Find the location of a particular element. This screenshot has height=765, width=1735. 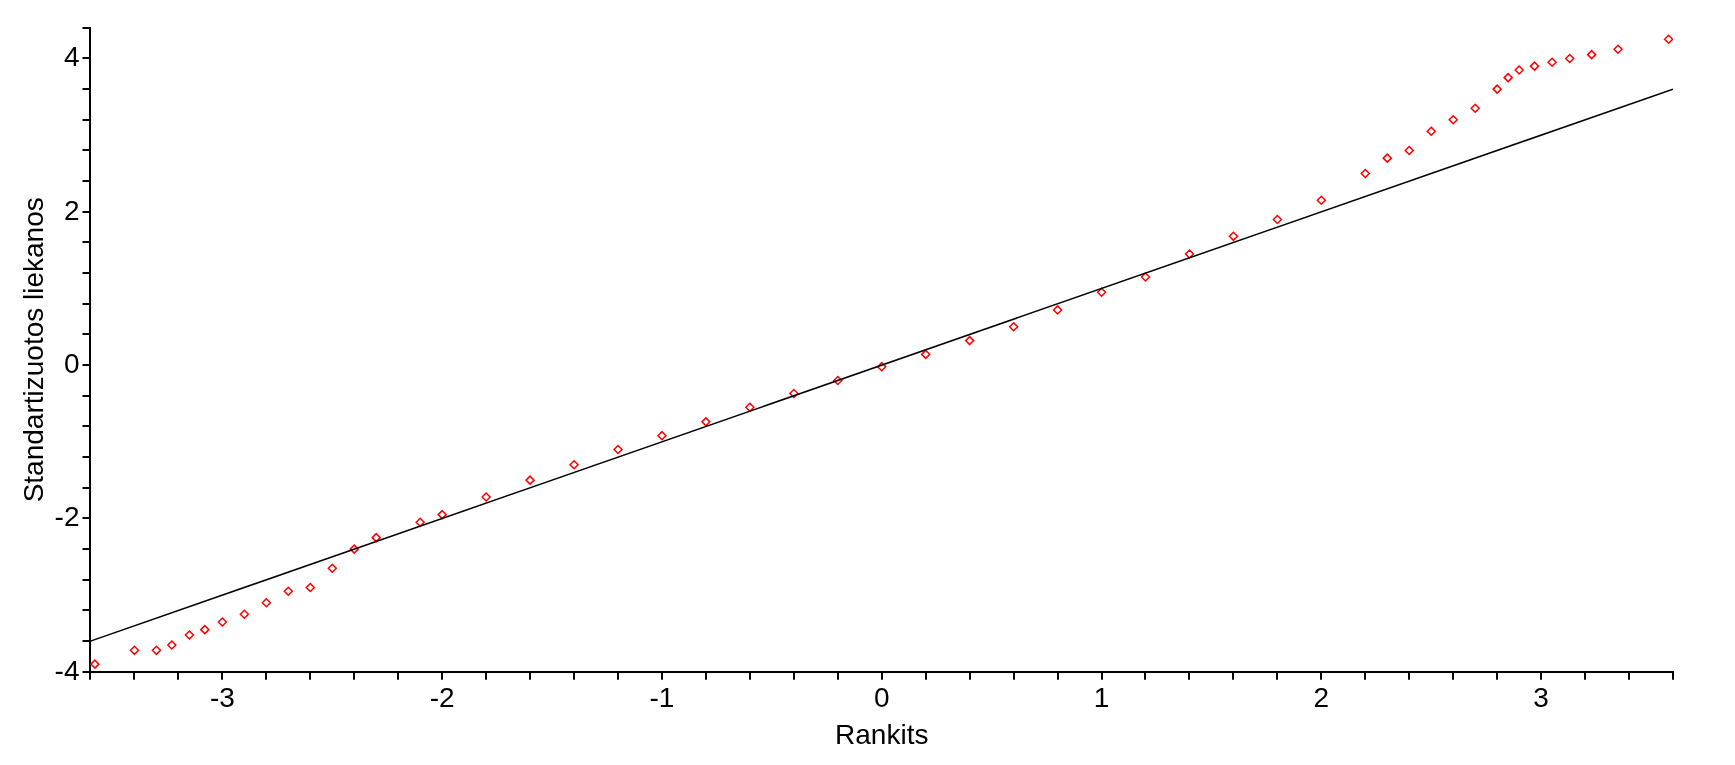

x-axis-title: Rankits is located at coordinates (882, 734).